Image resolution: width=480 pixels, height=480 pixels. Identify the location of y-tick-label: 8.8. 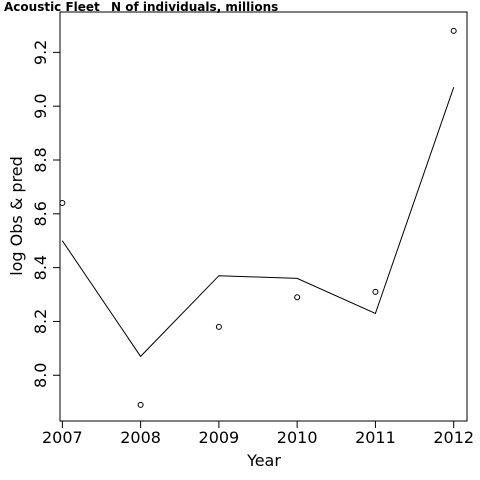
(40, 159).